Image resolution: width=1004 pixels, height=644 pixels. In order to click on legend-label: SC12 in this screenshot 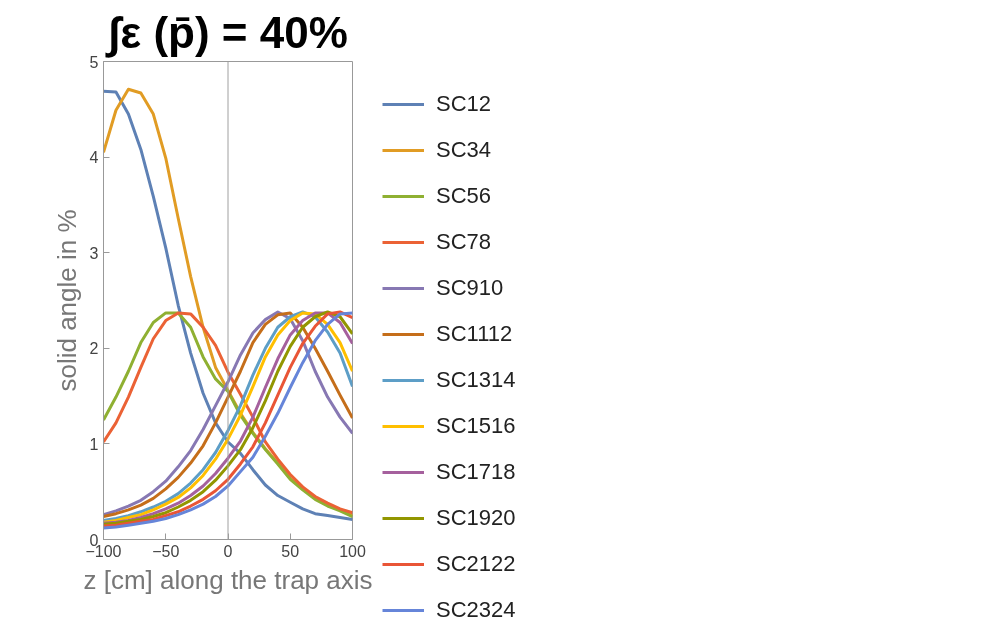, I will do `click(464, 104)`.